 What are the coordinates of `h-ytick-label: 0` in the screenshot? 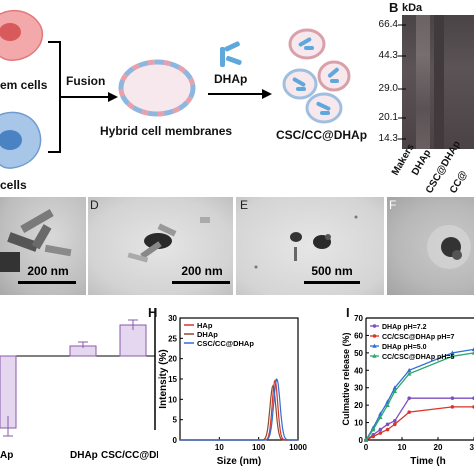 It's located at (175, 440).